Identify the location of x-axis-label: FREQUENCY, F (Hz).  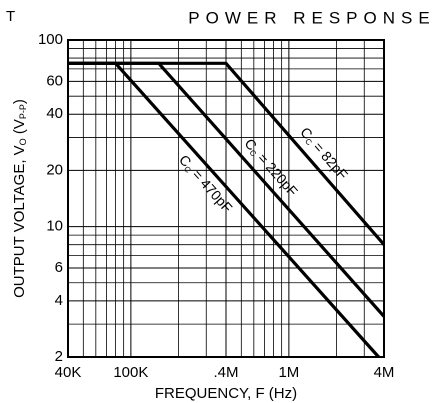
(226, 393).